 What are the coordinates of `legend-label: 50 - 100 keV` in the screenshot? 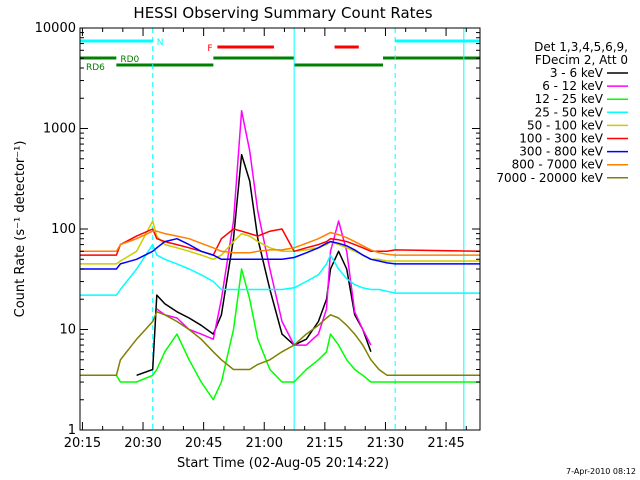 It's located at (565, 125).